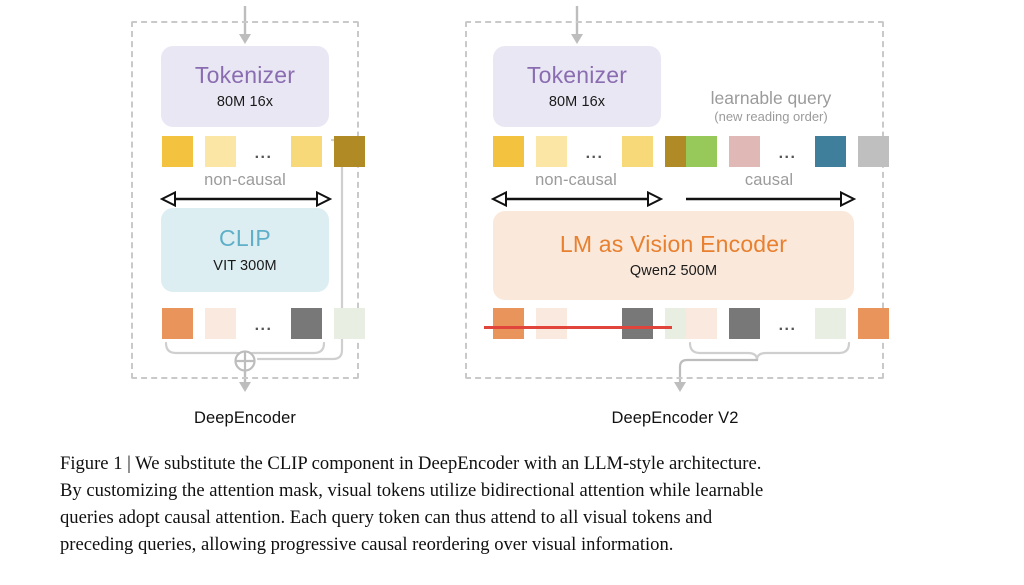  Describe the element at coordinates (675, 418) in the screenshot. I see `caption-deepencoder-v2: DeepEncoder V2` at that location.